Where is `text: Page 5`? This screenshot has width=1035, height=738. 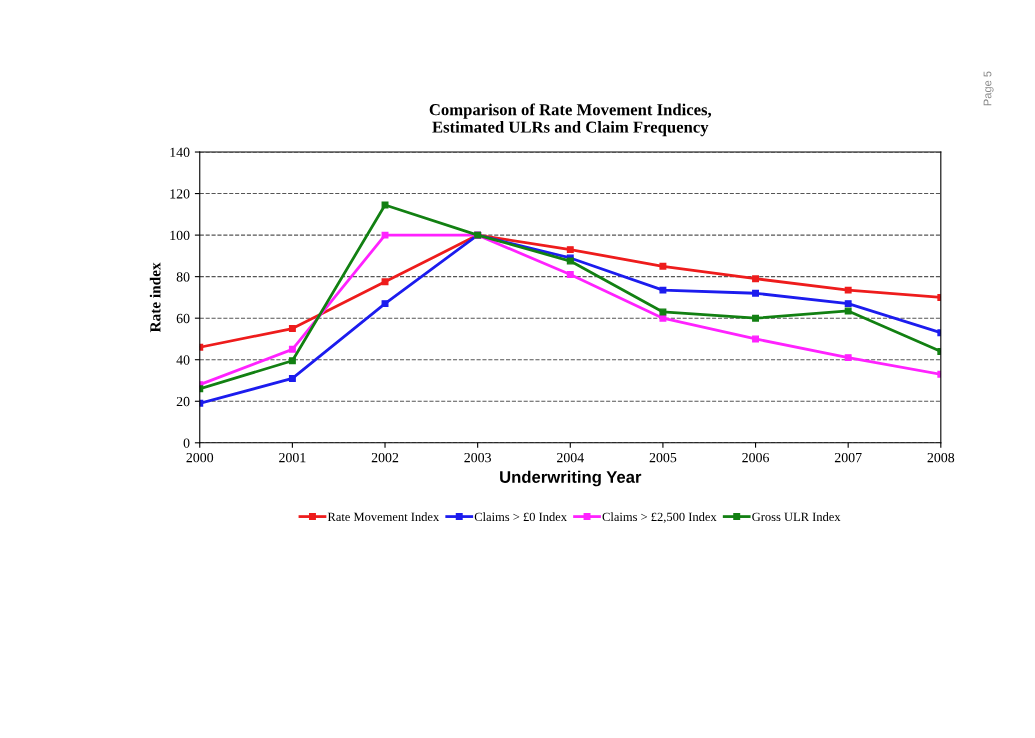
text: Page 5 is located at coordinates (988, 88).